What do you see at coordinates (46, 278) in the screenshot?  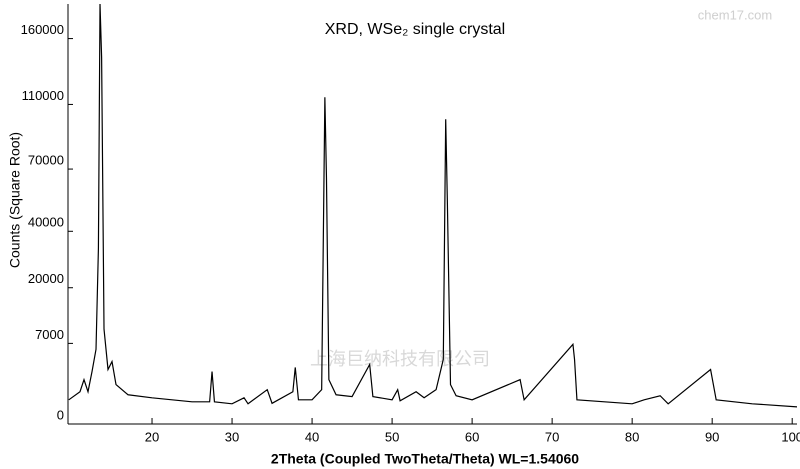 I see `y-tick-label: 20000` at bounding box center [46, 278].